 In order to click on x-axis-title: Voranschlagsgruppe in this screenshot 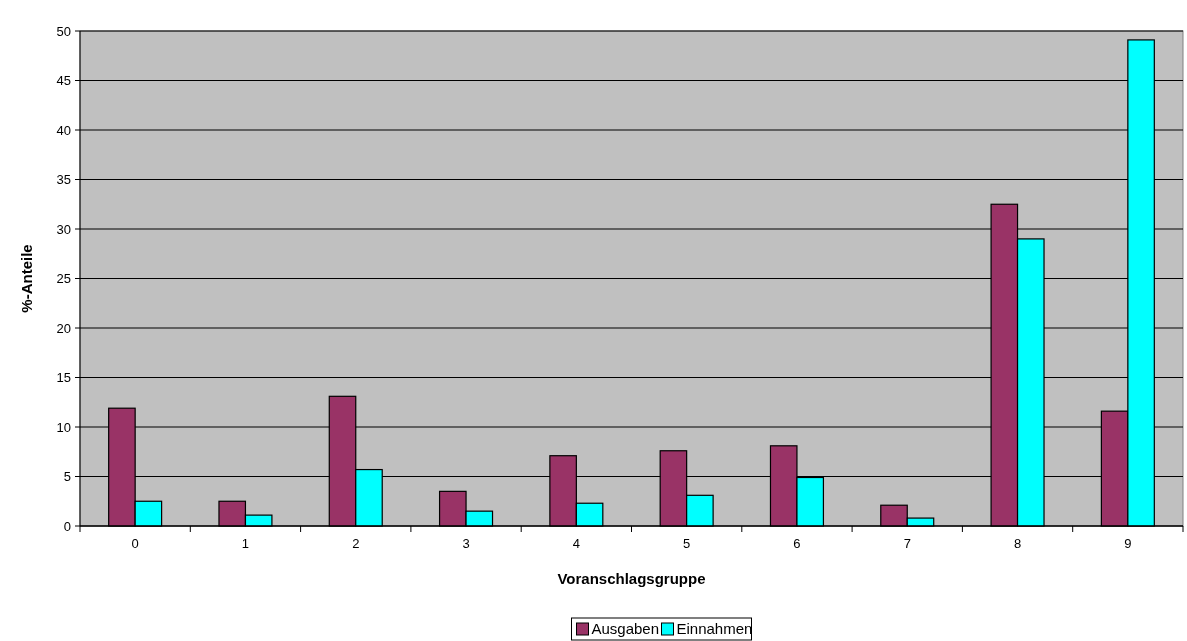, I will do `click(631, 578)`.